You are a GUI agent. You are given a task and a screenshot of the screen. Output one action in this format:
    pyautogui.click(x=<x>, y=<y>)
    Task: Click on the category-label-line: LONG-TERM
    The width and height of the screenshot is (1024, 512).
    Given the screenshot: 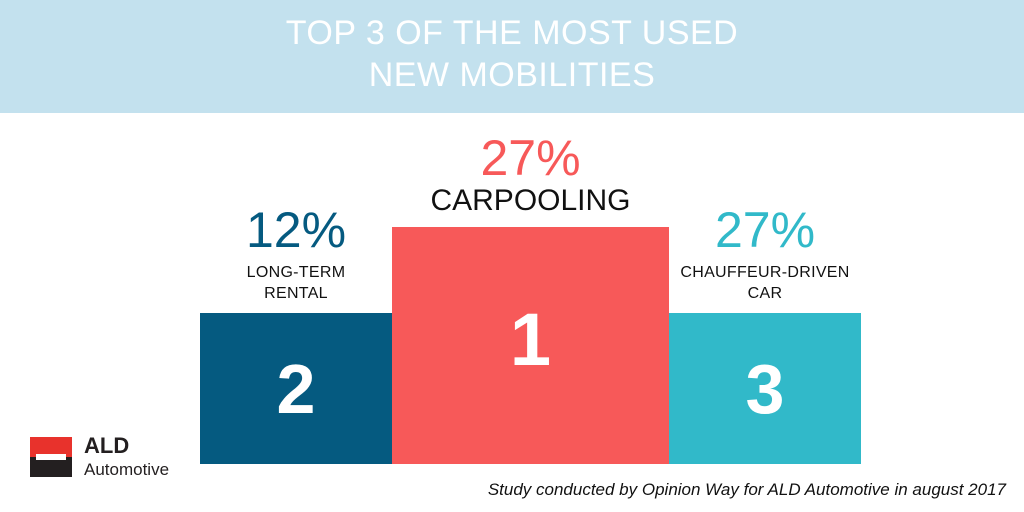 What is the action you would take?
    pyautogui.click(x=296, y=272)
    